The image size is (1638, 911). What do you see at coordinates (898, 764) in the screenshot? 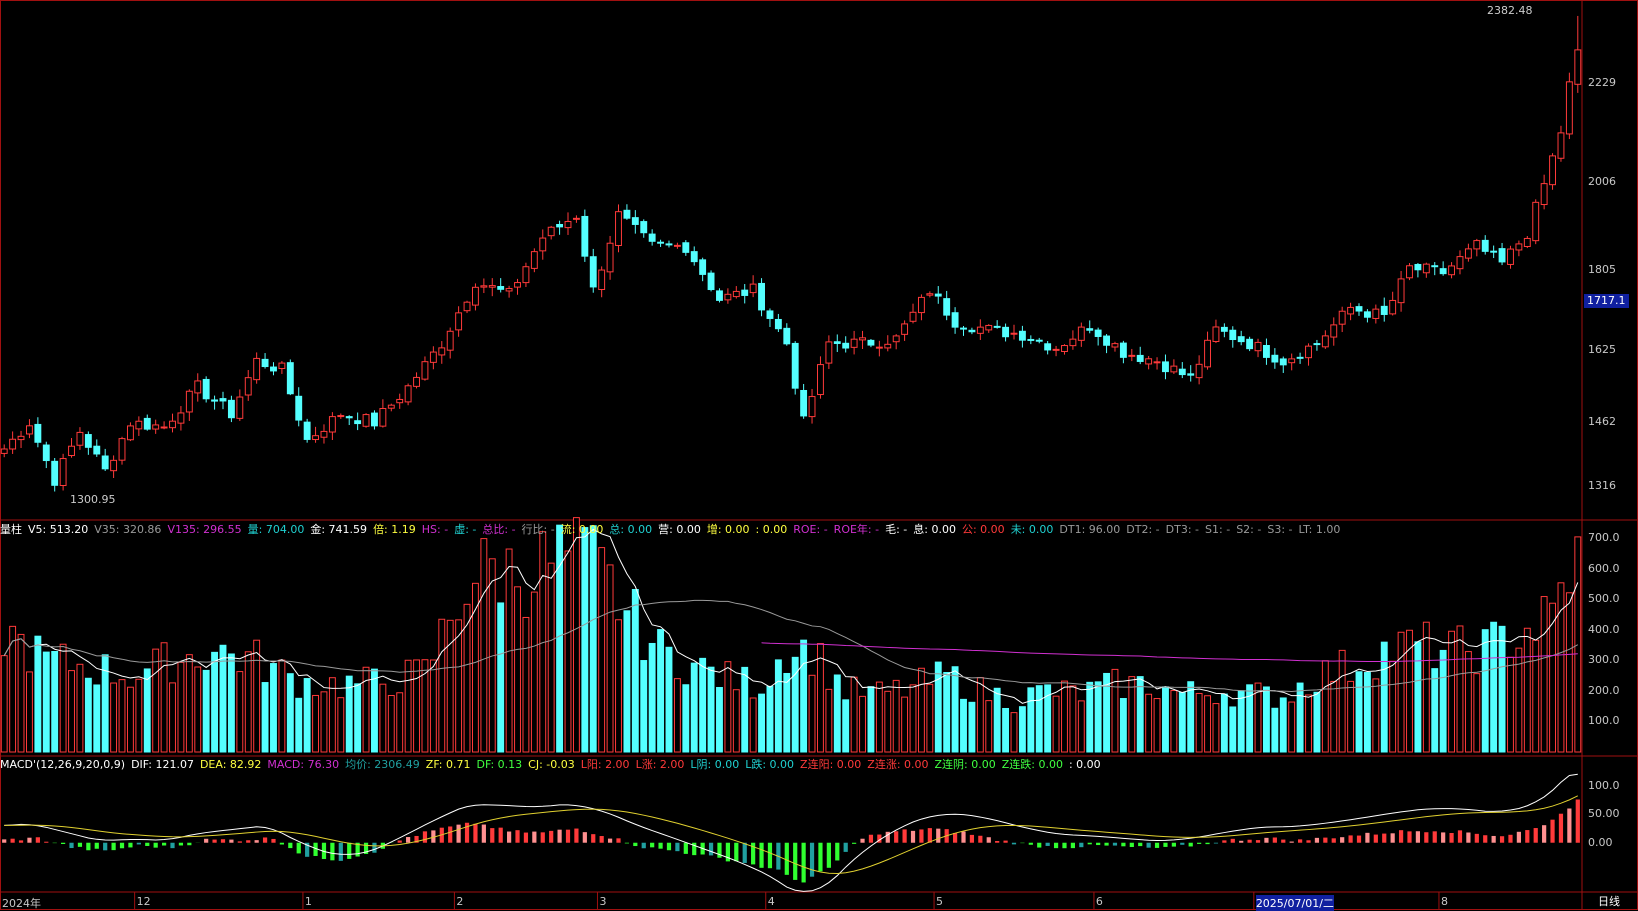
I see `macd-info-item: Z连涨: 0.00` at bounding box center [898, 764].